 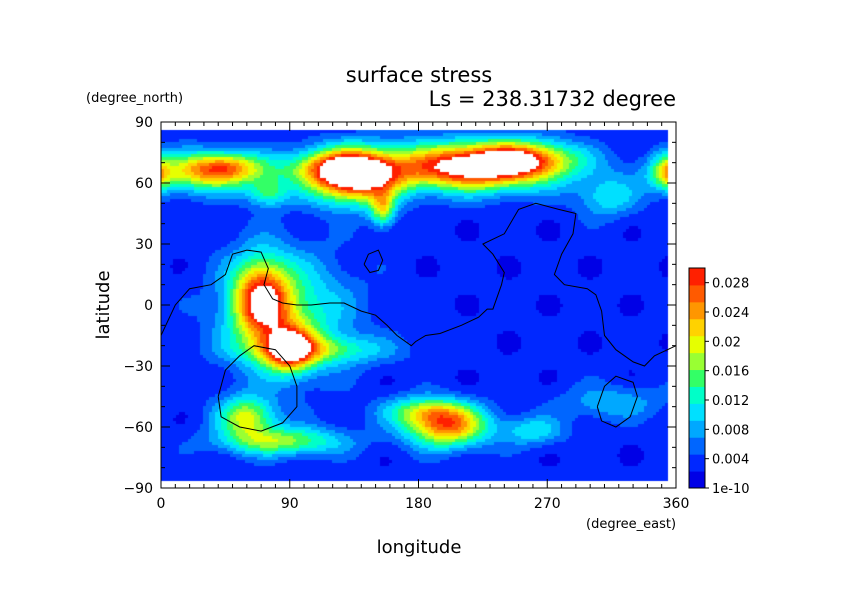 What do you see at coordinates (726, 342) in the screenshot?
I see `colorbar-label: 0.02` at bounding box center [726, 342].